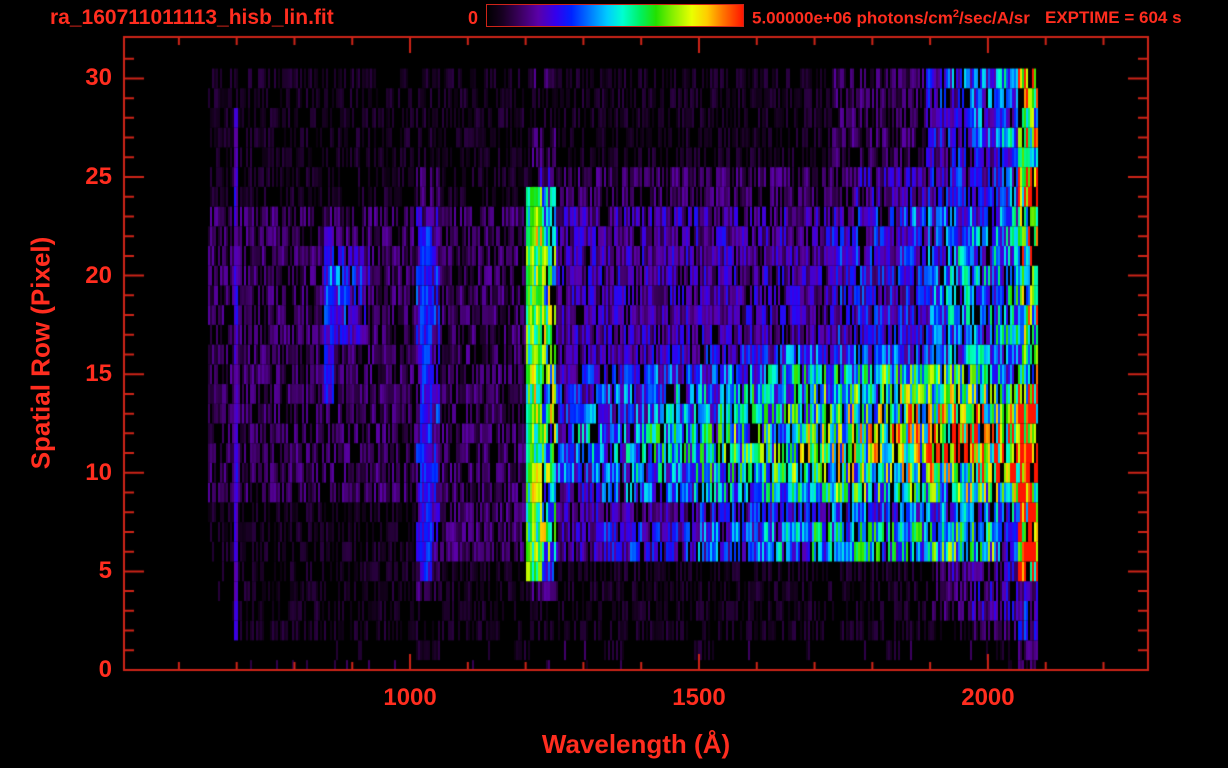  I want to click on exptime-label: EXPTIME = 604 s, so click(1113, 17).